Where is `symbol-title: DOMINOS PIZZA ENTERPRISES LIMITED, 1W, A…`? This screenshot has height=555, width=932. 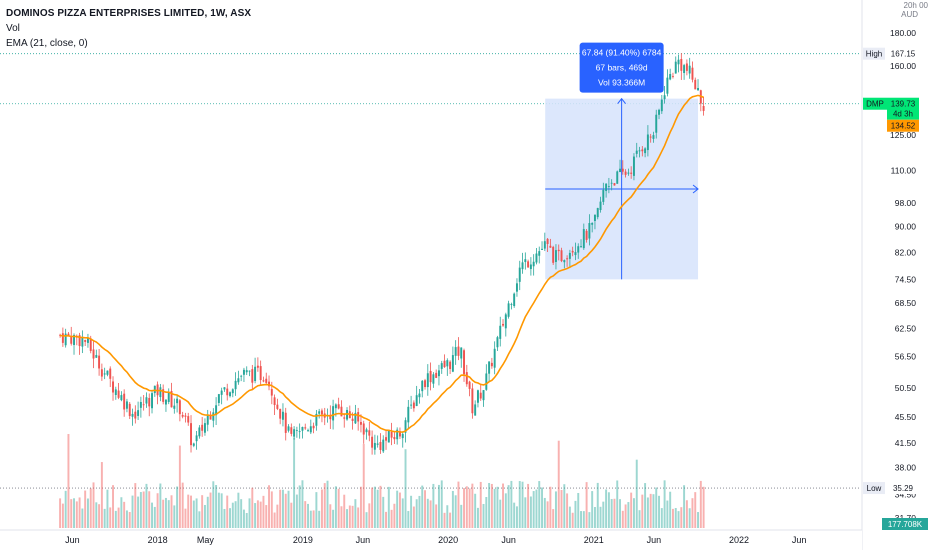
symbol-title: DOMINOS PIZZA ENTERPRISES LIMITED, 1W, A… is located at coordinates (129, 13).